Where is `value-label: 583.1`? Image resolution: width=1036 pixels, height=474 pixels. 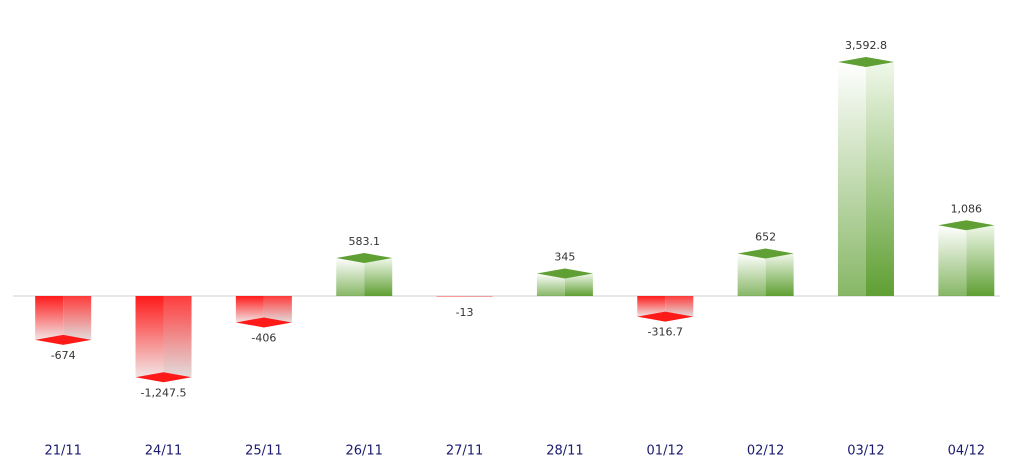
value-label: 583.1 is located at coordinates (364, 241).